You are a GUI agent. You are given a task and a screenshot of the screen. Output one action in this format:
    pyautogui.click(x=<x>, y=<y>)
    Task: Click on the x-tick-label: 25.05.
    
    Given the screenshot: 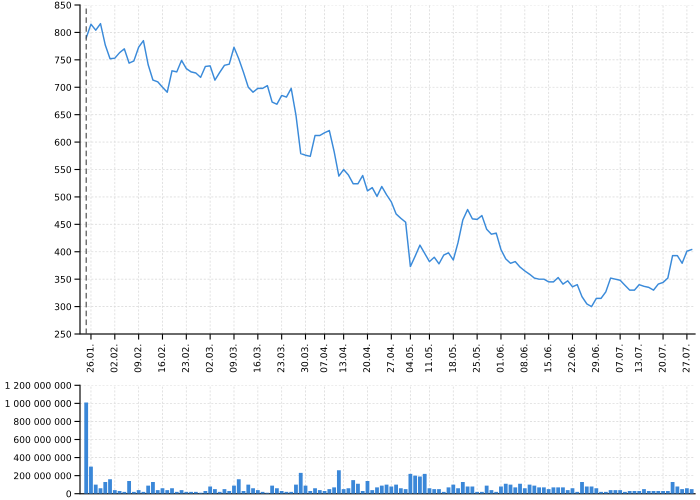 What is the action you would take?
    pyautogui.click(x=476, y=358)
    